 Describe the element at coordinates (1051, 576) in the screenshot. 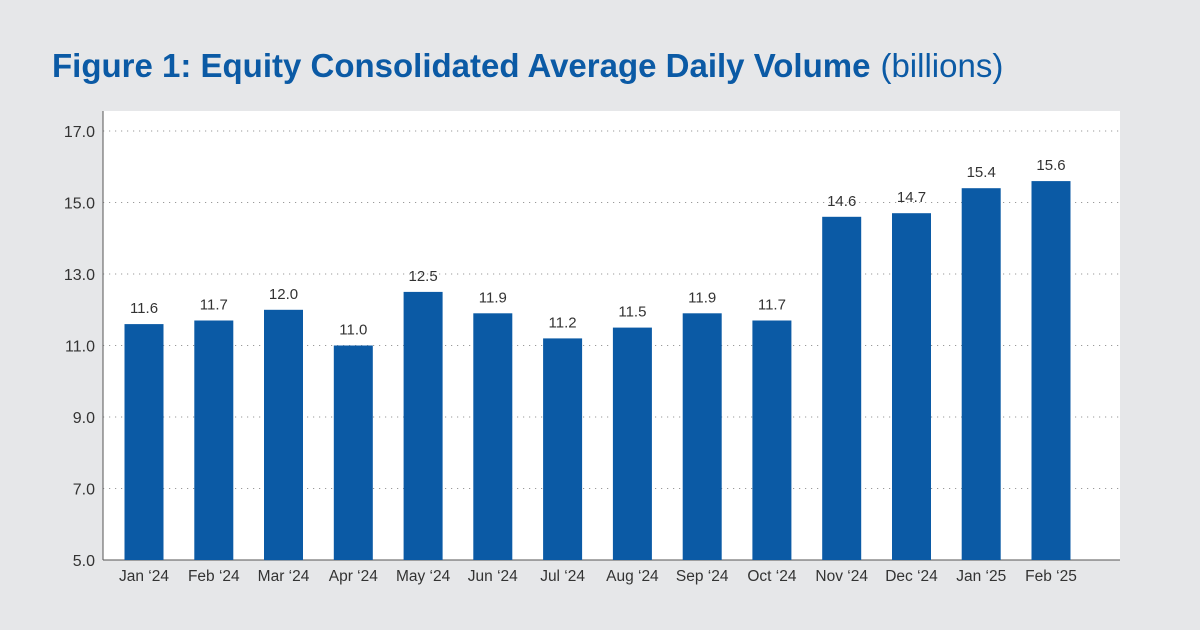

I see `x-tick-label: Feb ‘25` at that location.